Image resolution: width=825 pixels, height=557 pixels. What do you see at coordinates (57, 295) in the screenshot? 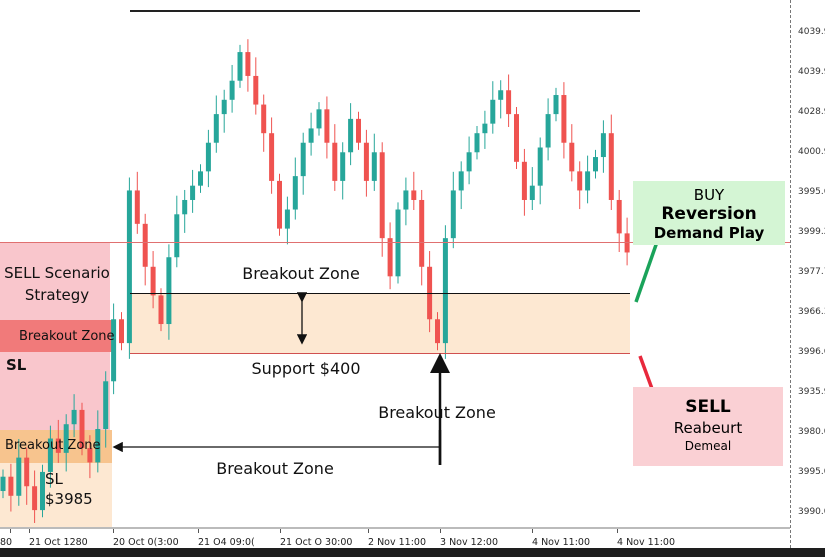
I see `strategy-label: Strategy` at bounding box center [57, 295].